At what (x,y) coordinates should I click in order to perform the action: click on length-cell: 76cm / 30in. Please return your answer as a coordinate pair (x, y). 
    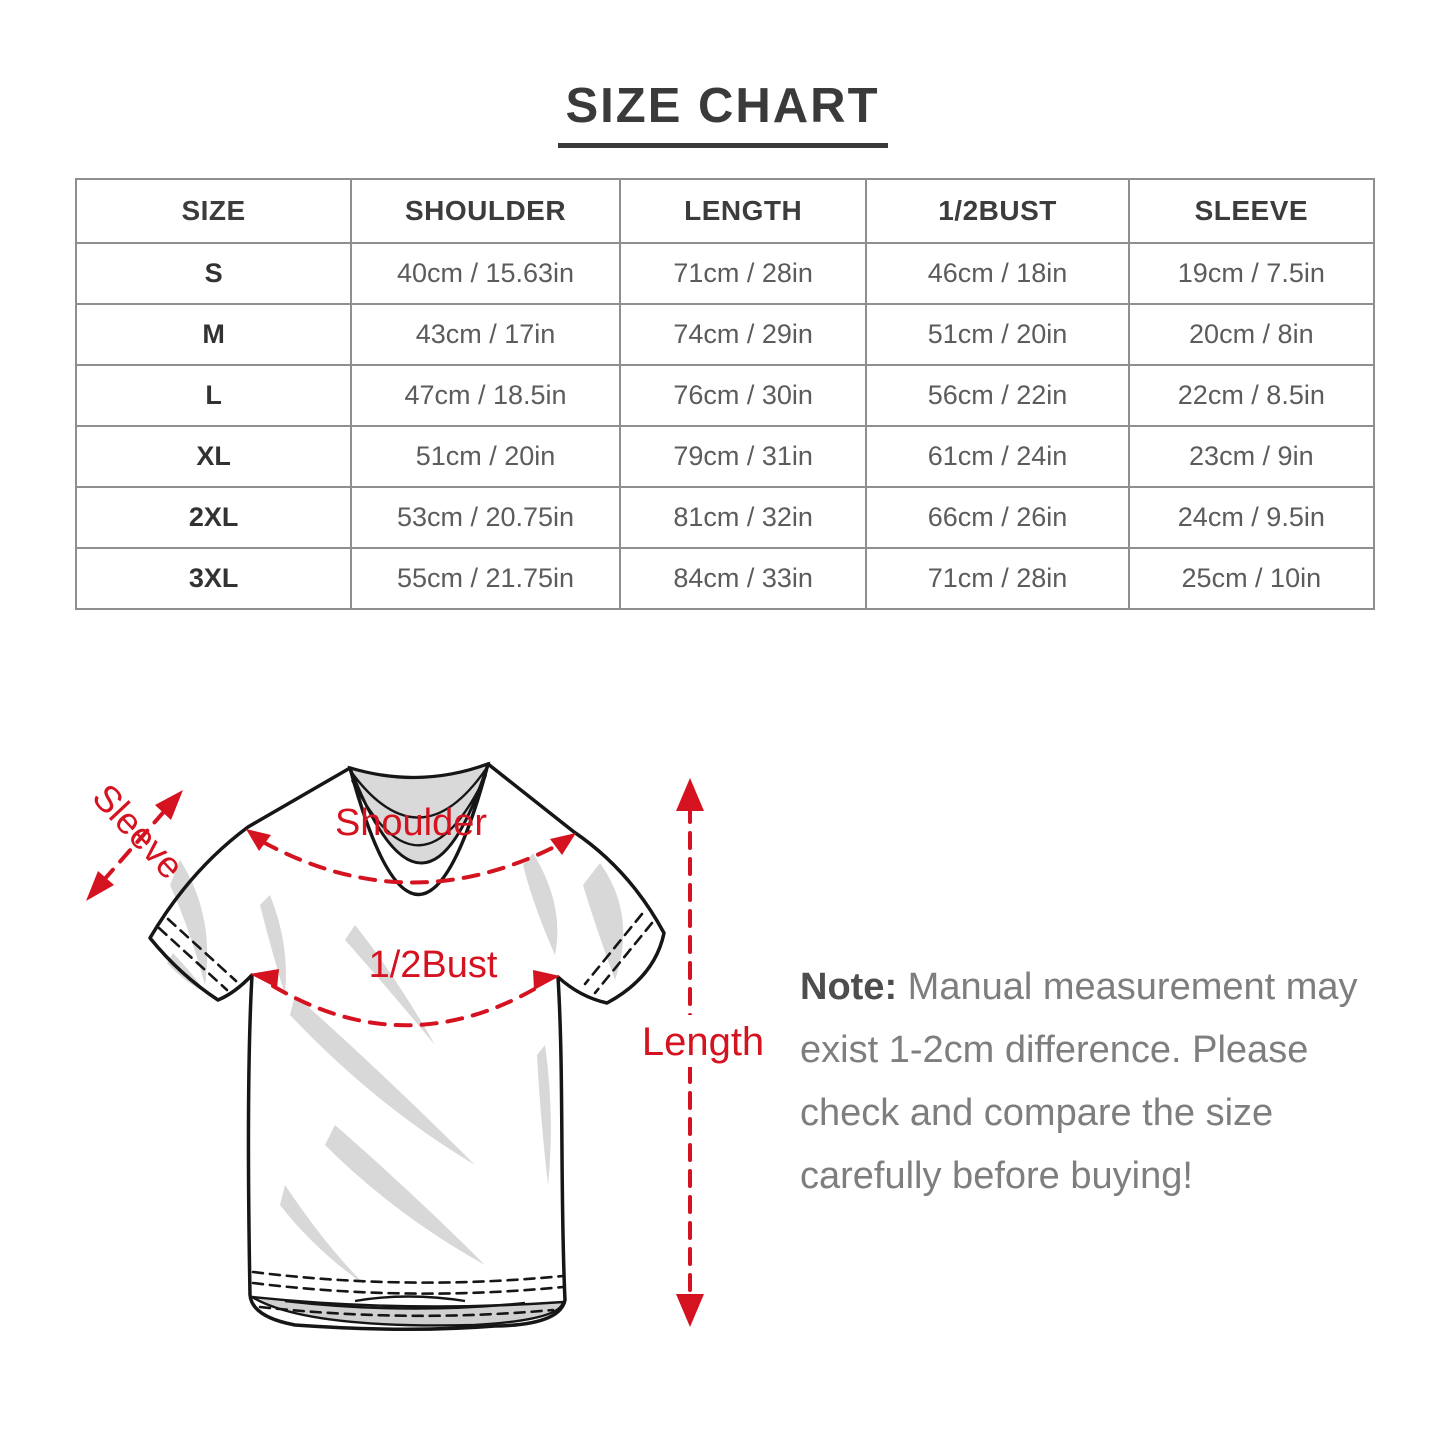
    Looking at the image, I should click on (743, 395).